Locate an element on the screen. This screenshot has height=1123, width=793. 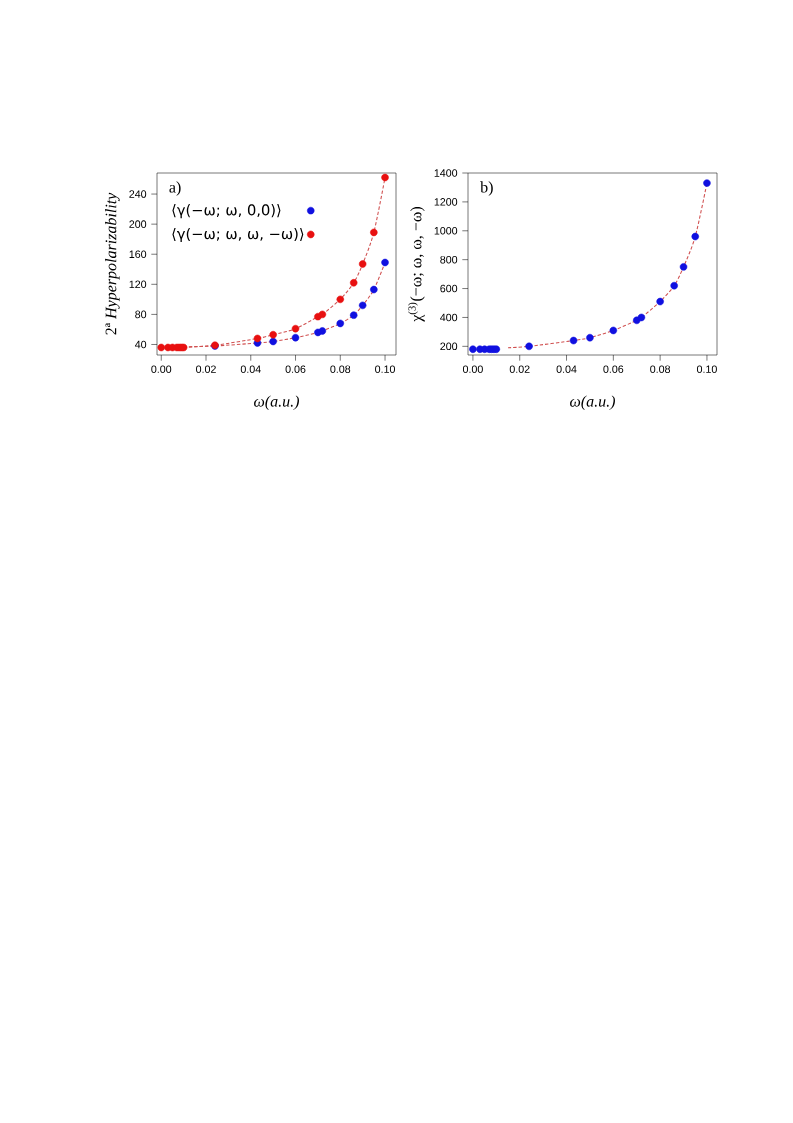
y-tick-label: 800 is located at coordinates (449, 259).